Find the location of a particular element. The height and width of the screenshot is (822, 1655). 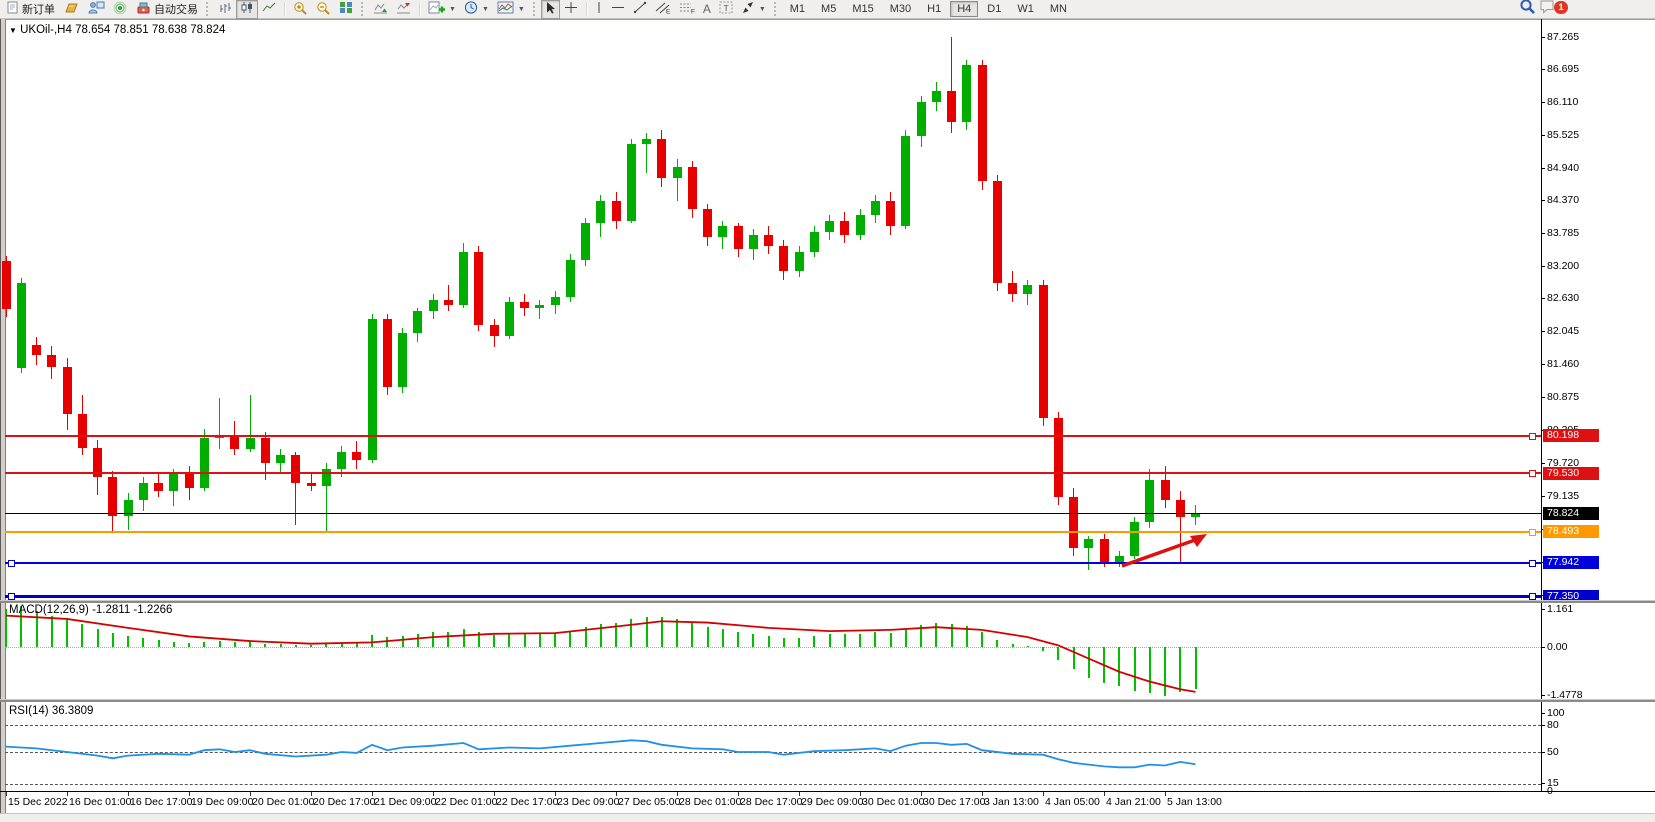

price-axis-border is located at coordinates (1541, 405).